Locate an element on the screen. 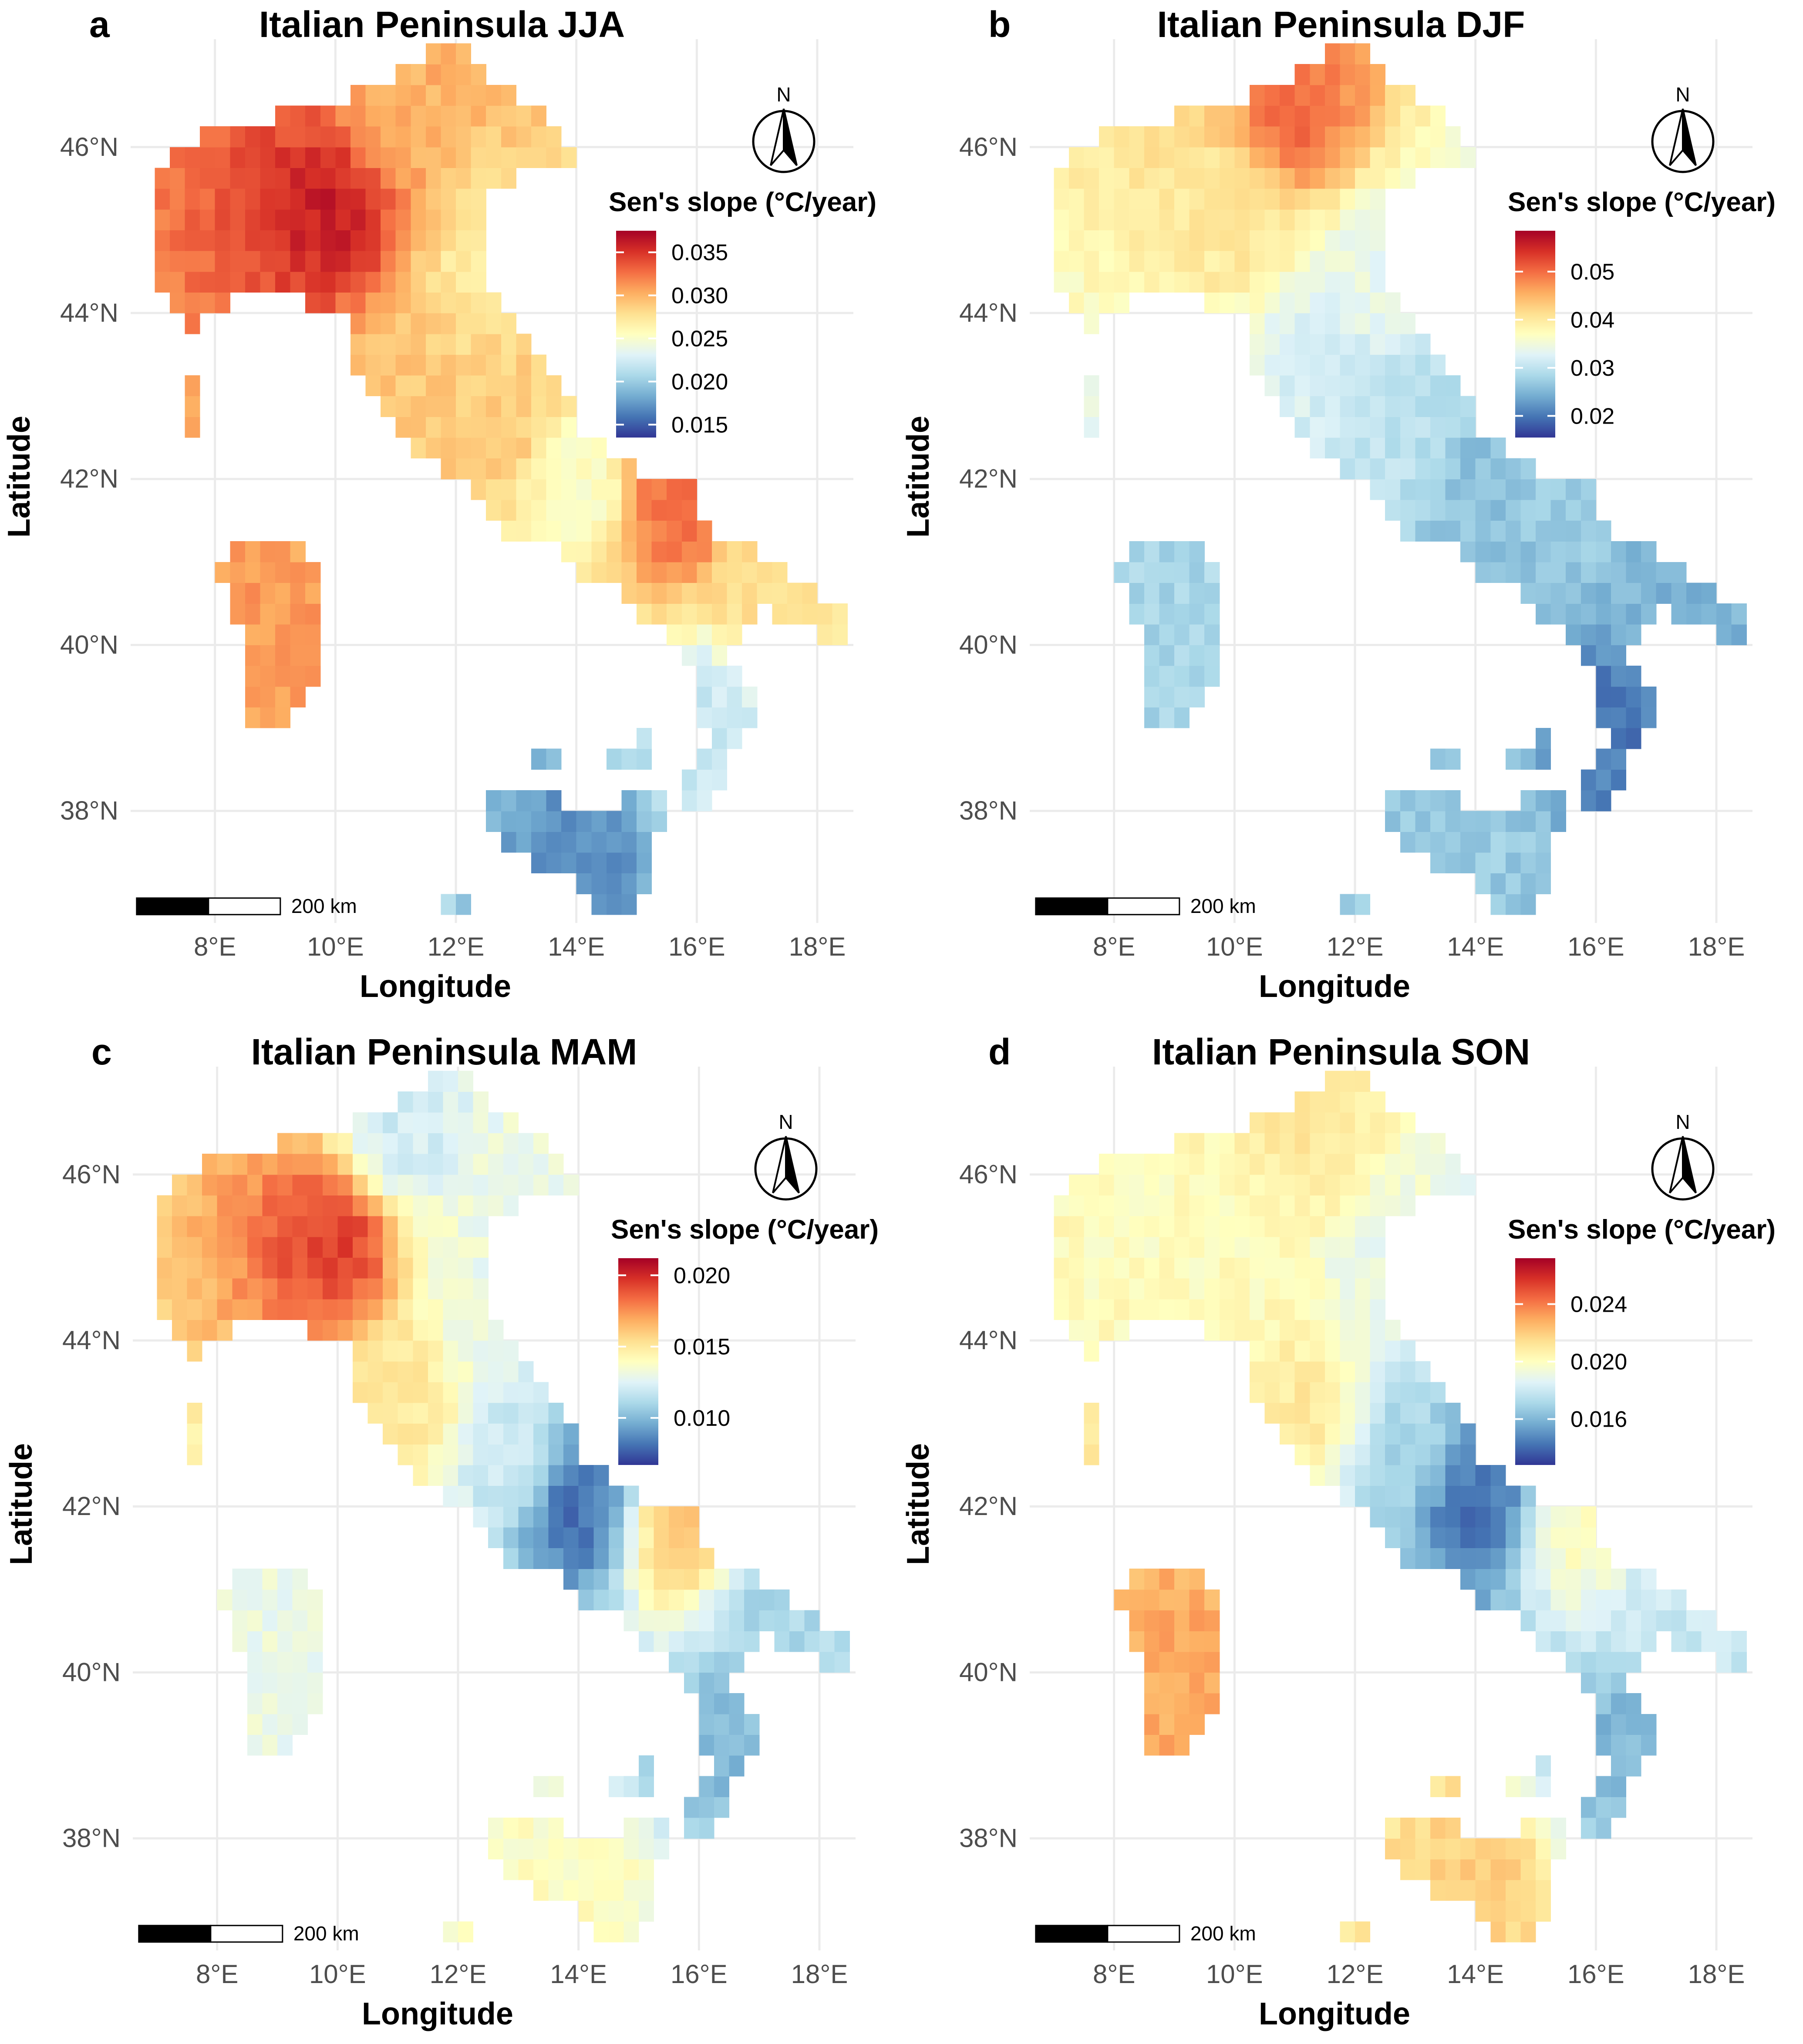 The height and width of the screenshot is (2044, 1803). y-tick-label: 44°N is located at coordinates (988, 312).